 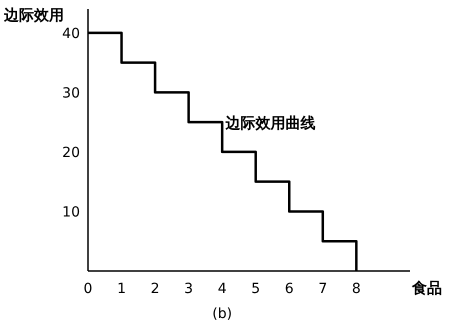 What do you see at coordinates (222, 289) in the screenshot?
I see `x-tick-label: 4` at bounding box center [222, 289].